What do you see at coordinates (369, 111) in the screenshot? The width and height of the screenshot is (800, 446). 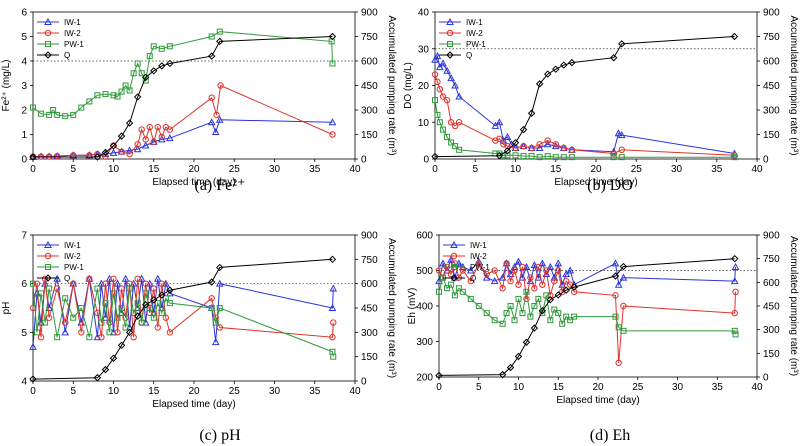 I see `y2-tick-label: 300` at bounding box center [369, 111].